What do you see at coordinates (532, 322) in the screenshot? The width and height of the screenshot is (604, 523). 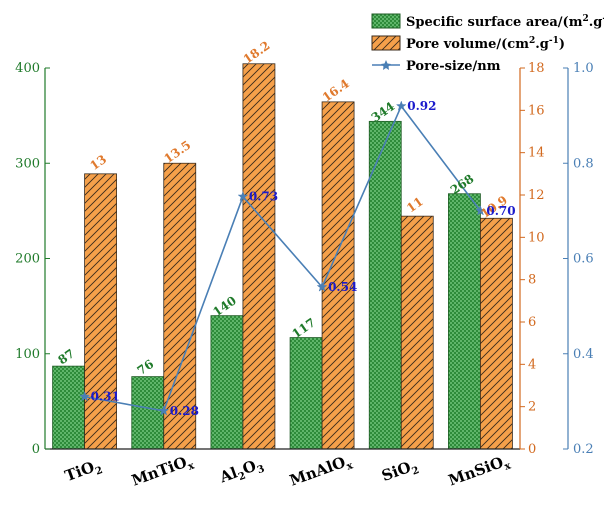 I see `middle-axis-tick-label: 6` at bounding box center [532, 322].